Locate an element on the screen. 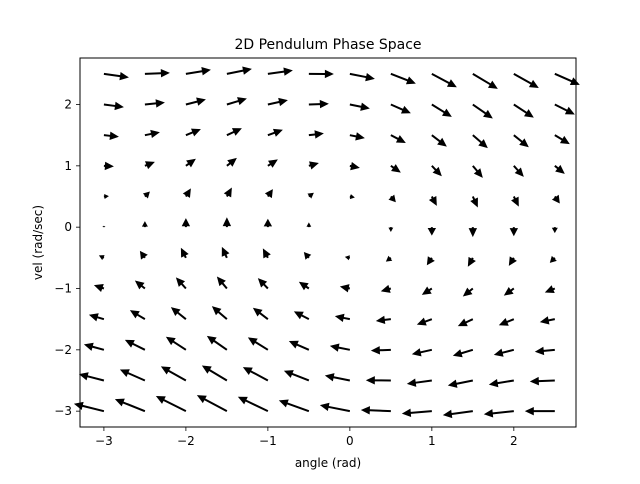 This screenshot has height=484, width=640. y-tick-label: −2 is located at coordinates (63, 350).